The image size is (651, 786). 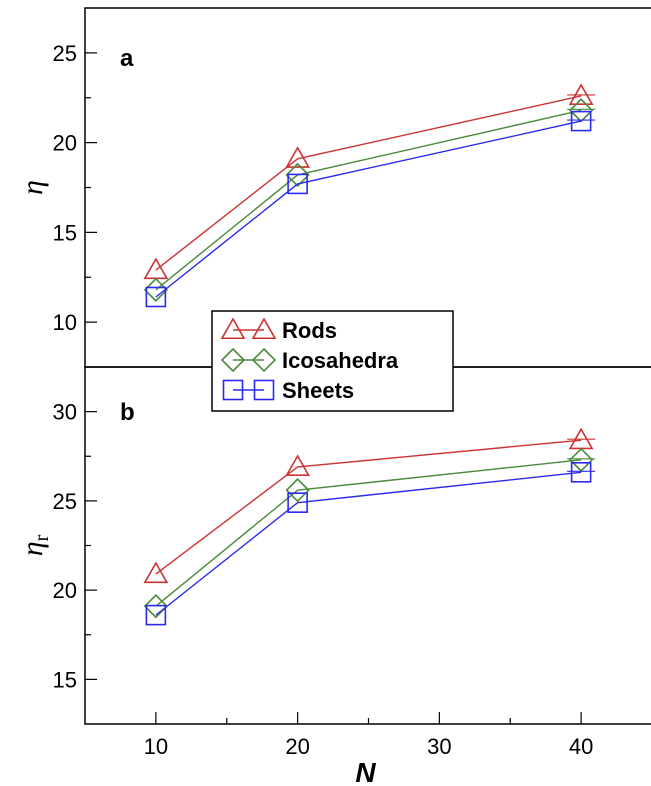 What do you see at coordinates (127, 58) in the screenshot?
I see `panel-letter: a` at bounding box center [127, 58].